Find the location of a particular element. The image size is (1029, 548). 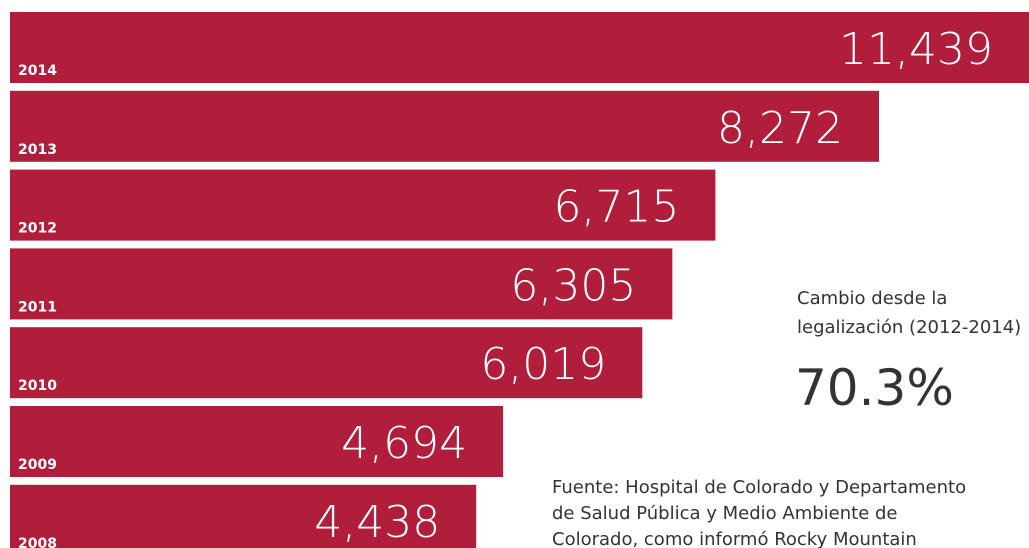

y-tick-label: 2012 is located at coordinates (37, 229).